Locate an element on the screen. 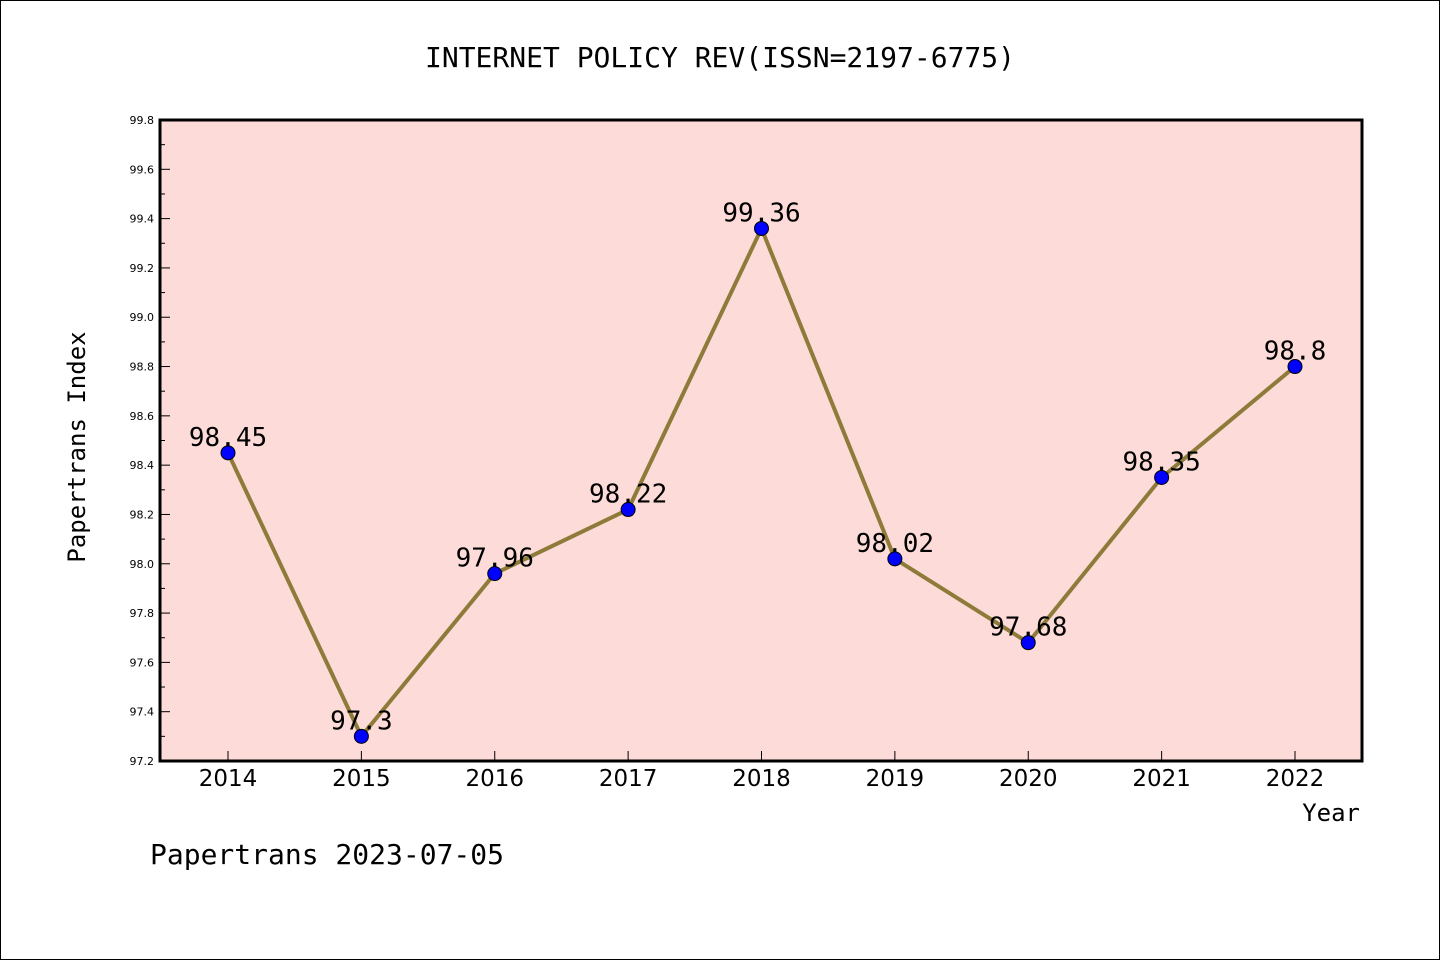  data-label: 98.22 is located at coordinates (628, 495).